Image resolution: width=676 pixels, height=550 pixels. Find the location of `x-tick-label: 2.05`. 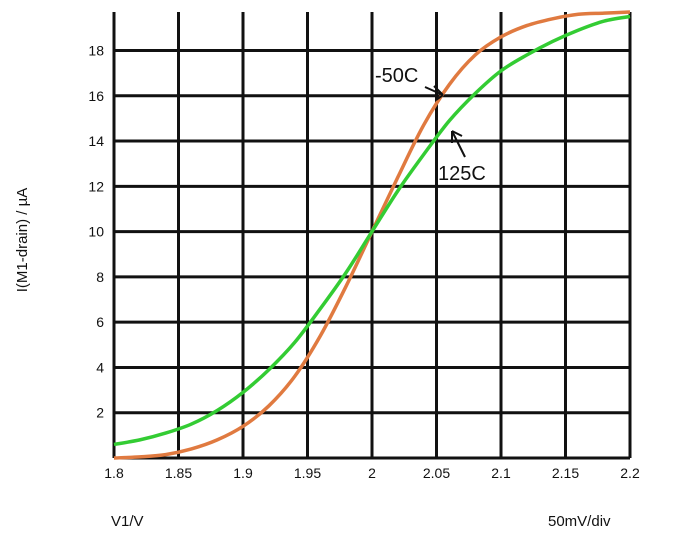

x-tick-label: 2.05 is located at coordinates (436, 473).